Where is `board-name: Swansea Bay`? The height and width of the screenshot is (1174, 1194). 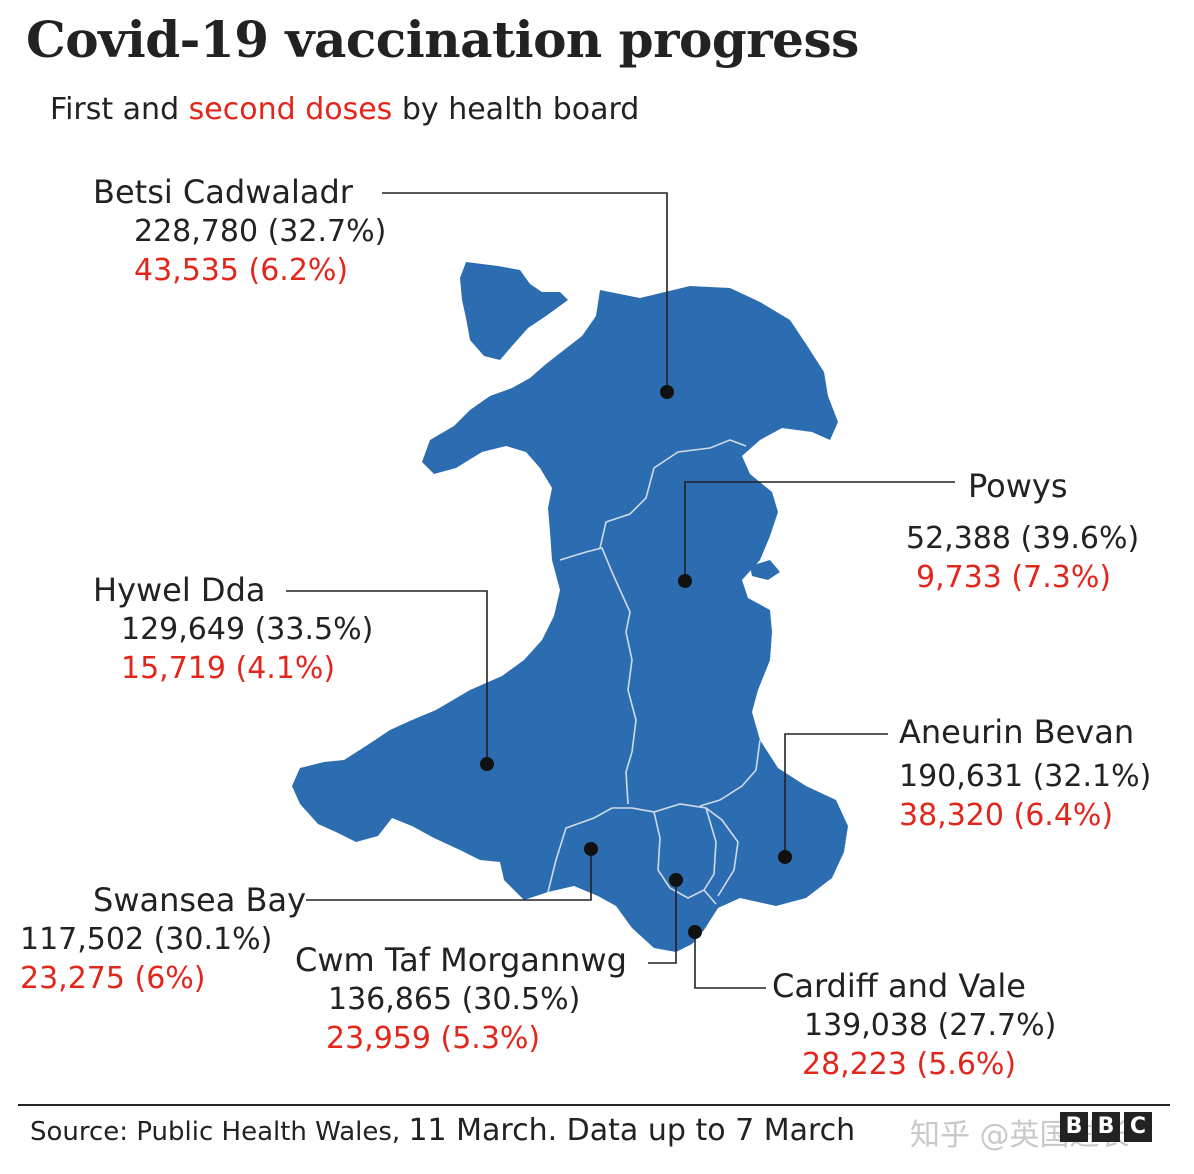
board-name: Swansea Bay is located at coordinates (200, 900).